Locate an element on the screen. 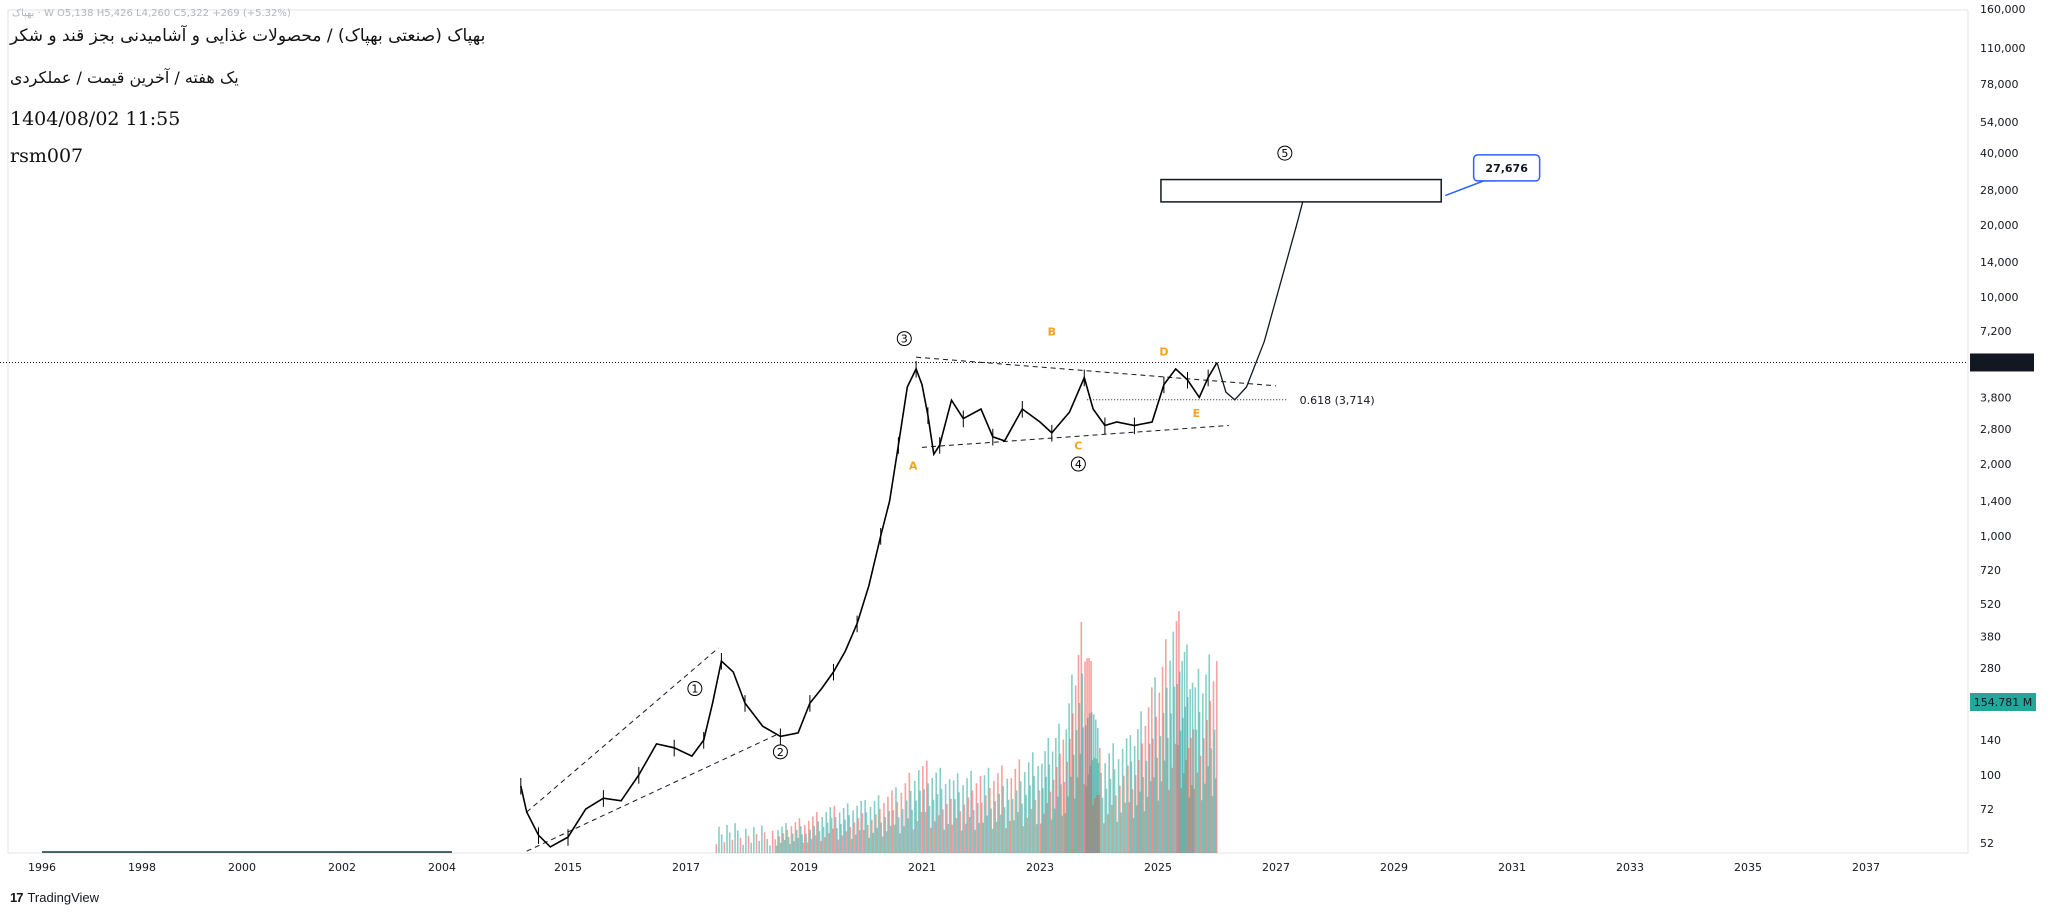 This screenshot has height=916, width=2050. price-tick-label: 720 is located at coordinates (1990, 570).